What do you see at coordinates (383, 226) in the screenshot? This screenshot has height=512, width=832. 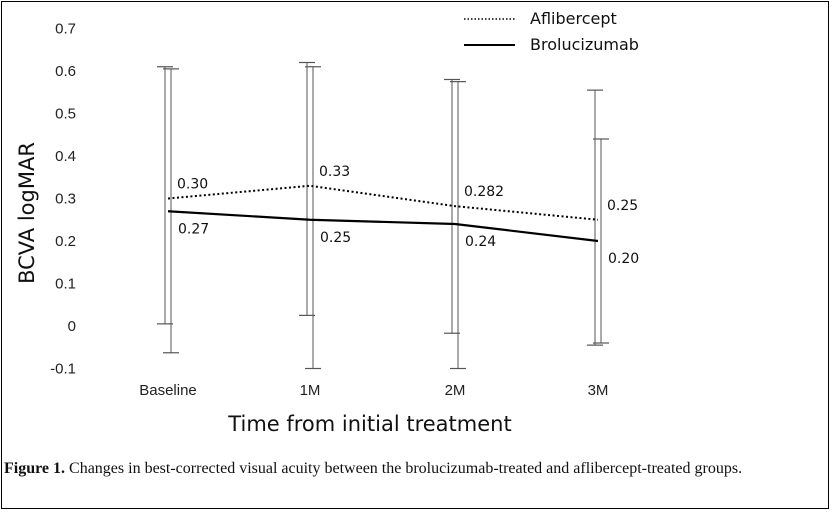 I see `series-line-brolucizumab` at bounding box center [383, 226].